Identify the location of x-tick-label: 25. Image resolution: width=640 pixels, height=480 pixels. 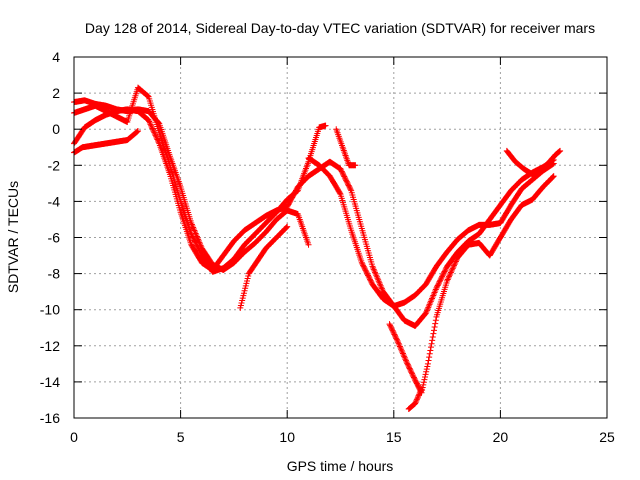
(607, 437).